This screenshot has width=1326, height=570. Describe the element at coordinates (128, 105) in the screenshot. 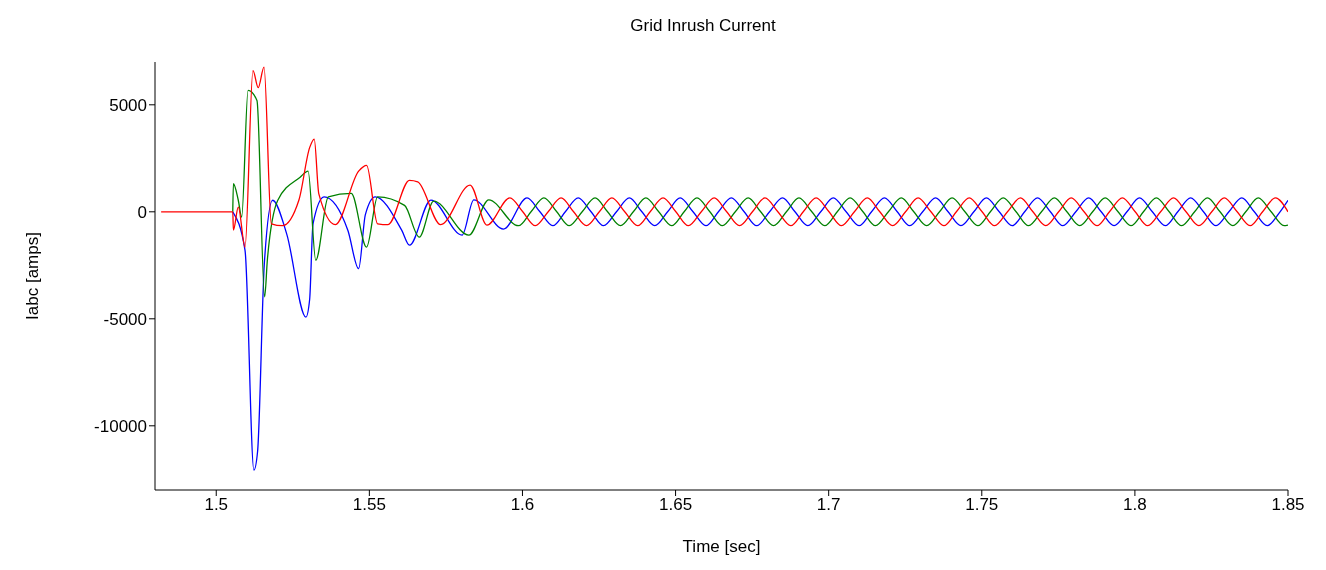

I see `y-tick-label: 5000` at that location.